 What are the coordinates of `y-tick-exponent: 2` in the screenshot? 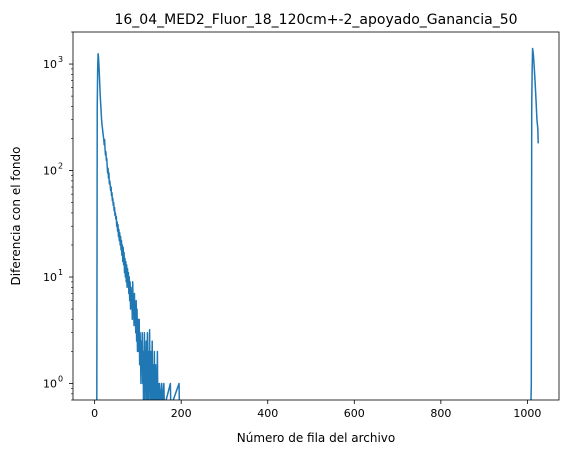 It's located at (60, 166).